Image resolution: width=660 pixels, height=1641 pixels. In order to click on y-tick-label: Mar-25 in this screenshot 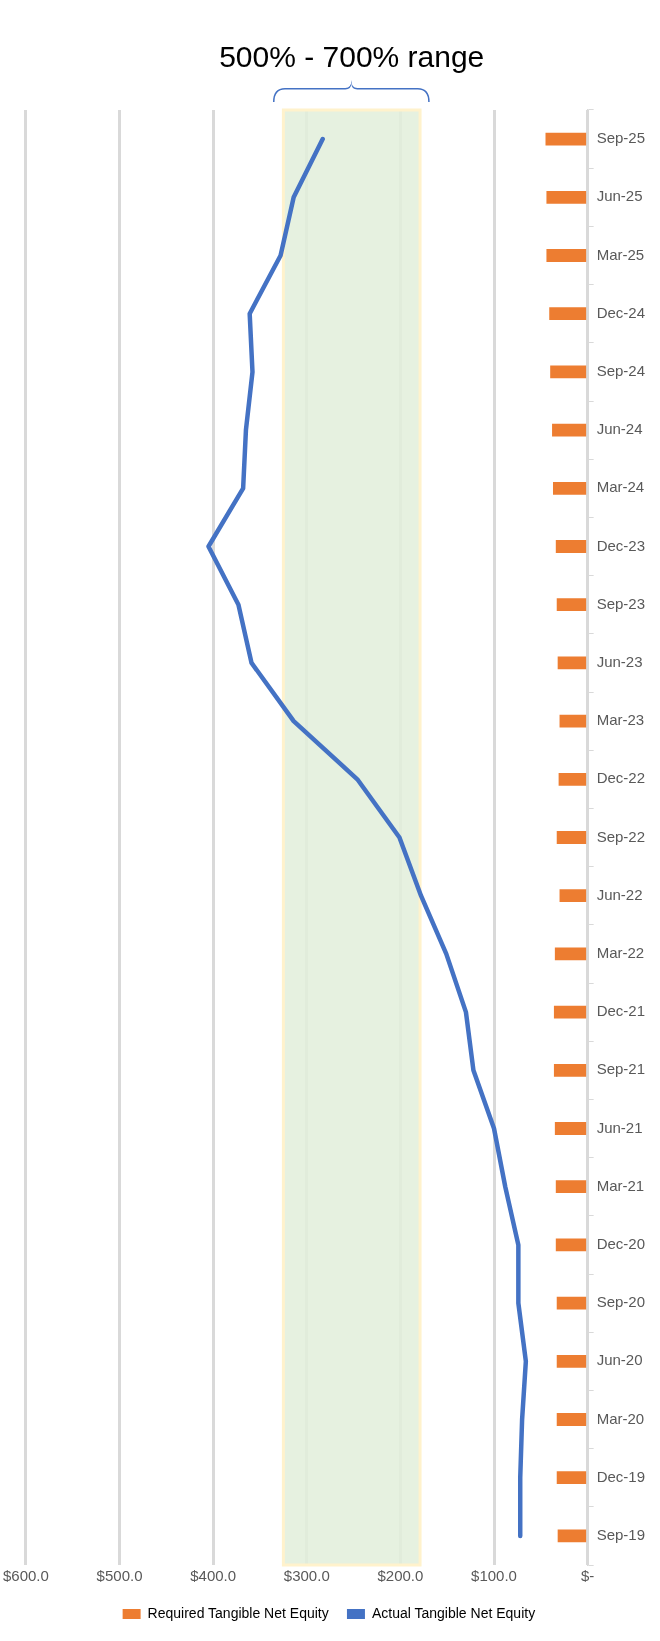, I will do `click(620, 254)`.